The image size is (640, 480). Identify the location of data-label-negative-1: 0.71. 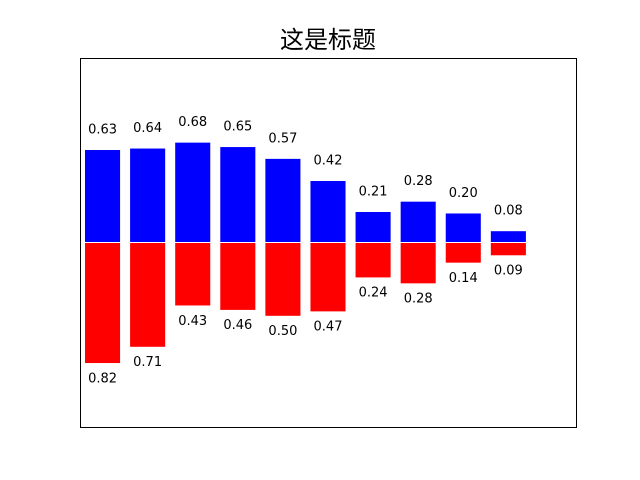
(147, 362).